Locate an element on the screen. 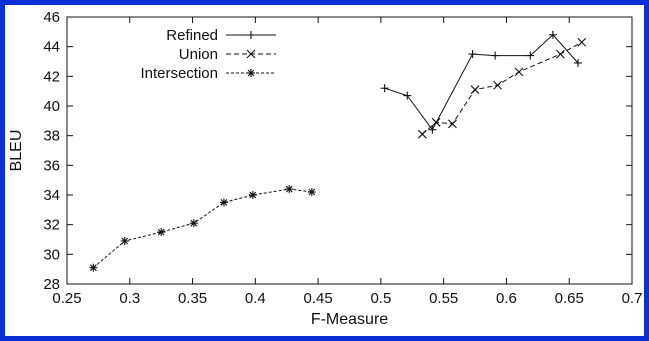 This screenshot has width=649, height=341. y-tick-label: 38 is located at coordinates (51, 136).